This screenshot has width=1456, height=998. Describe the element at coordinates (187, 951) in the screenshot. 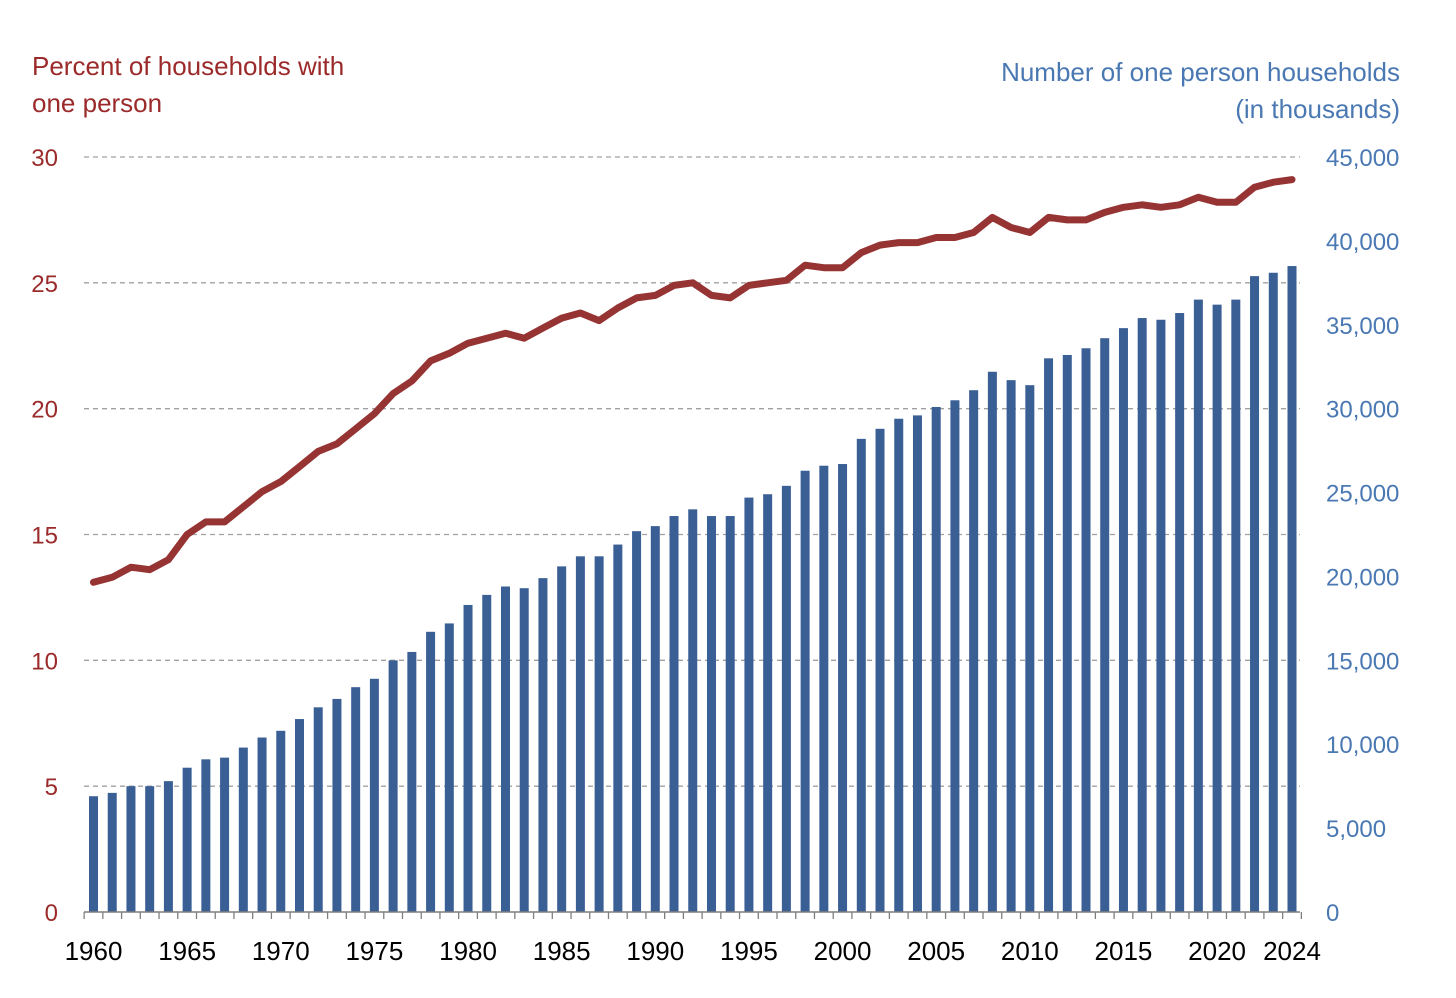

I see `x-axis-tick-label: 1965` at that location.